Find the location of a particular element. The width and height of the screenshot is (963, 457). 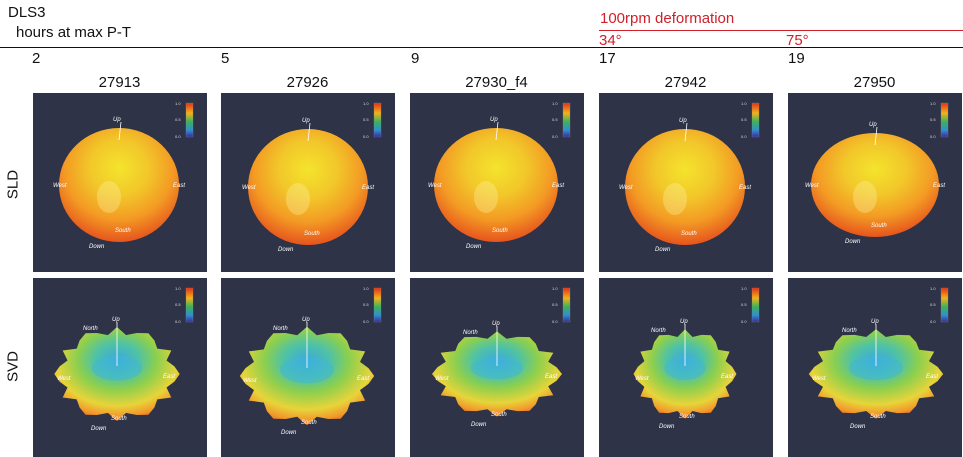

sld-render-2: 1.0 0.5 0.0 Up Down South West East is located at coordinates (499, 175).